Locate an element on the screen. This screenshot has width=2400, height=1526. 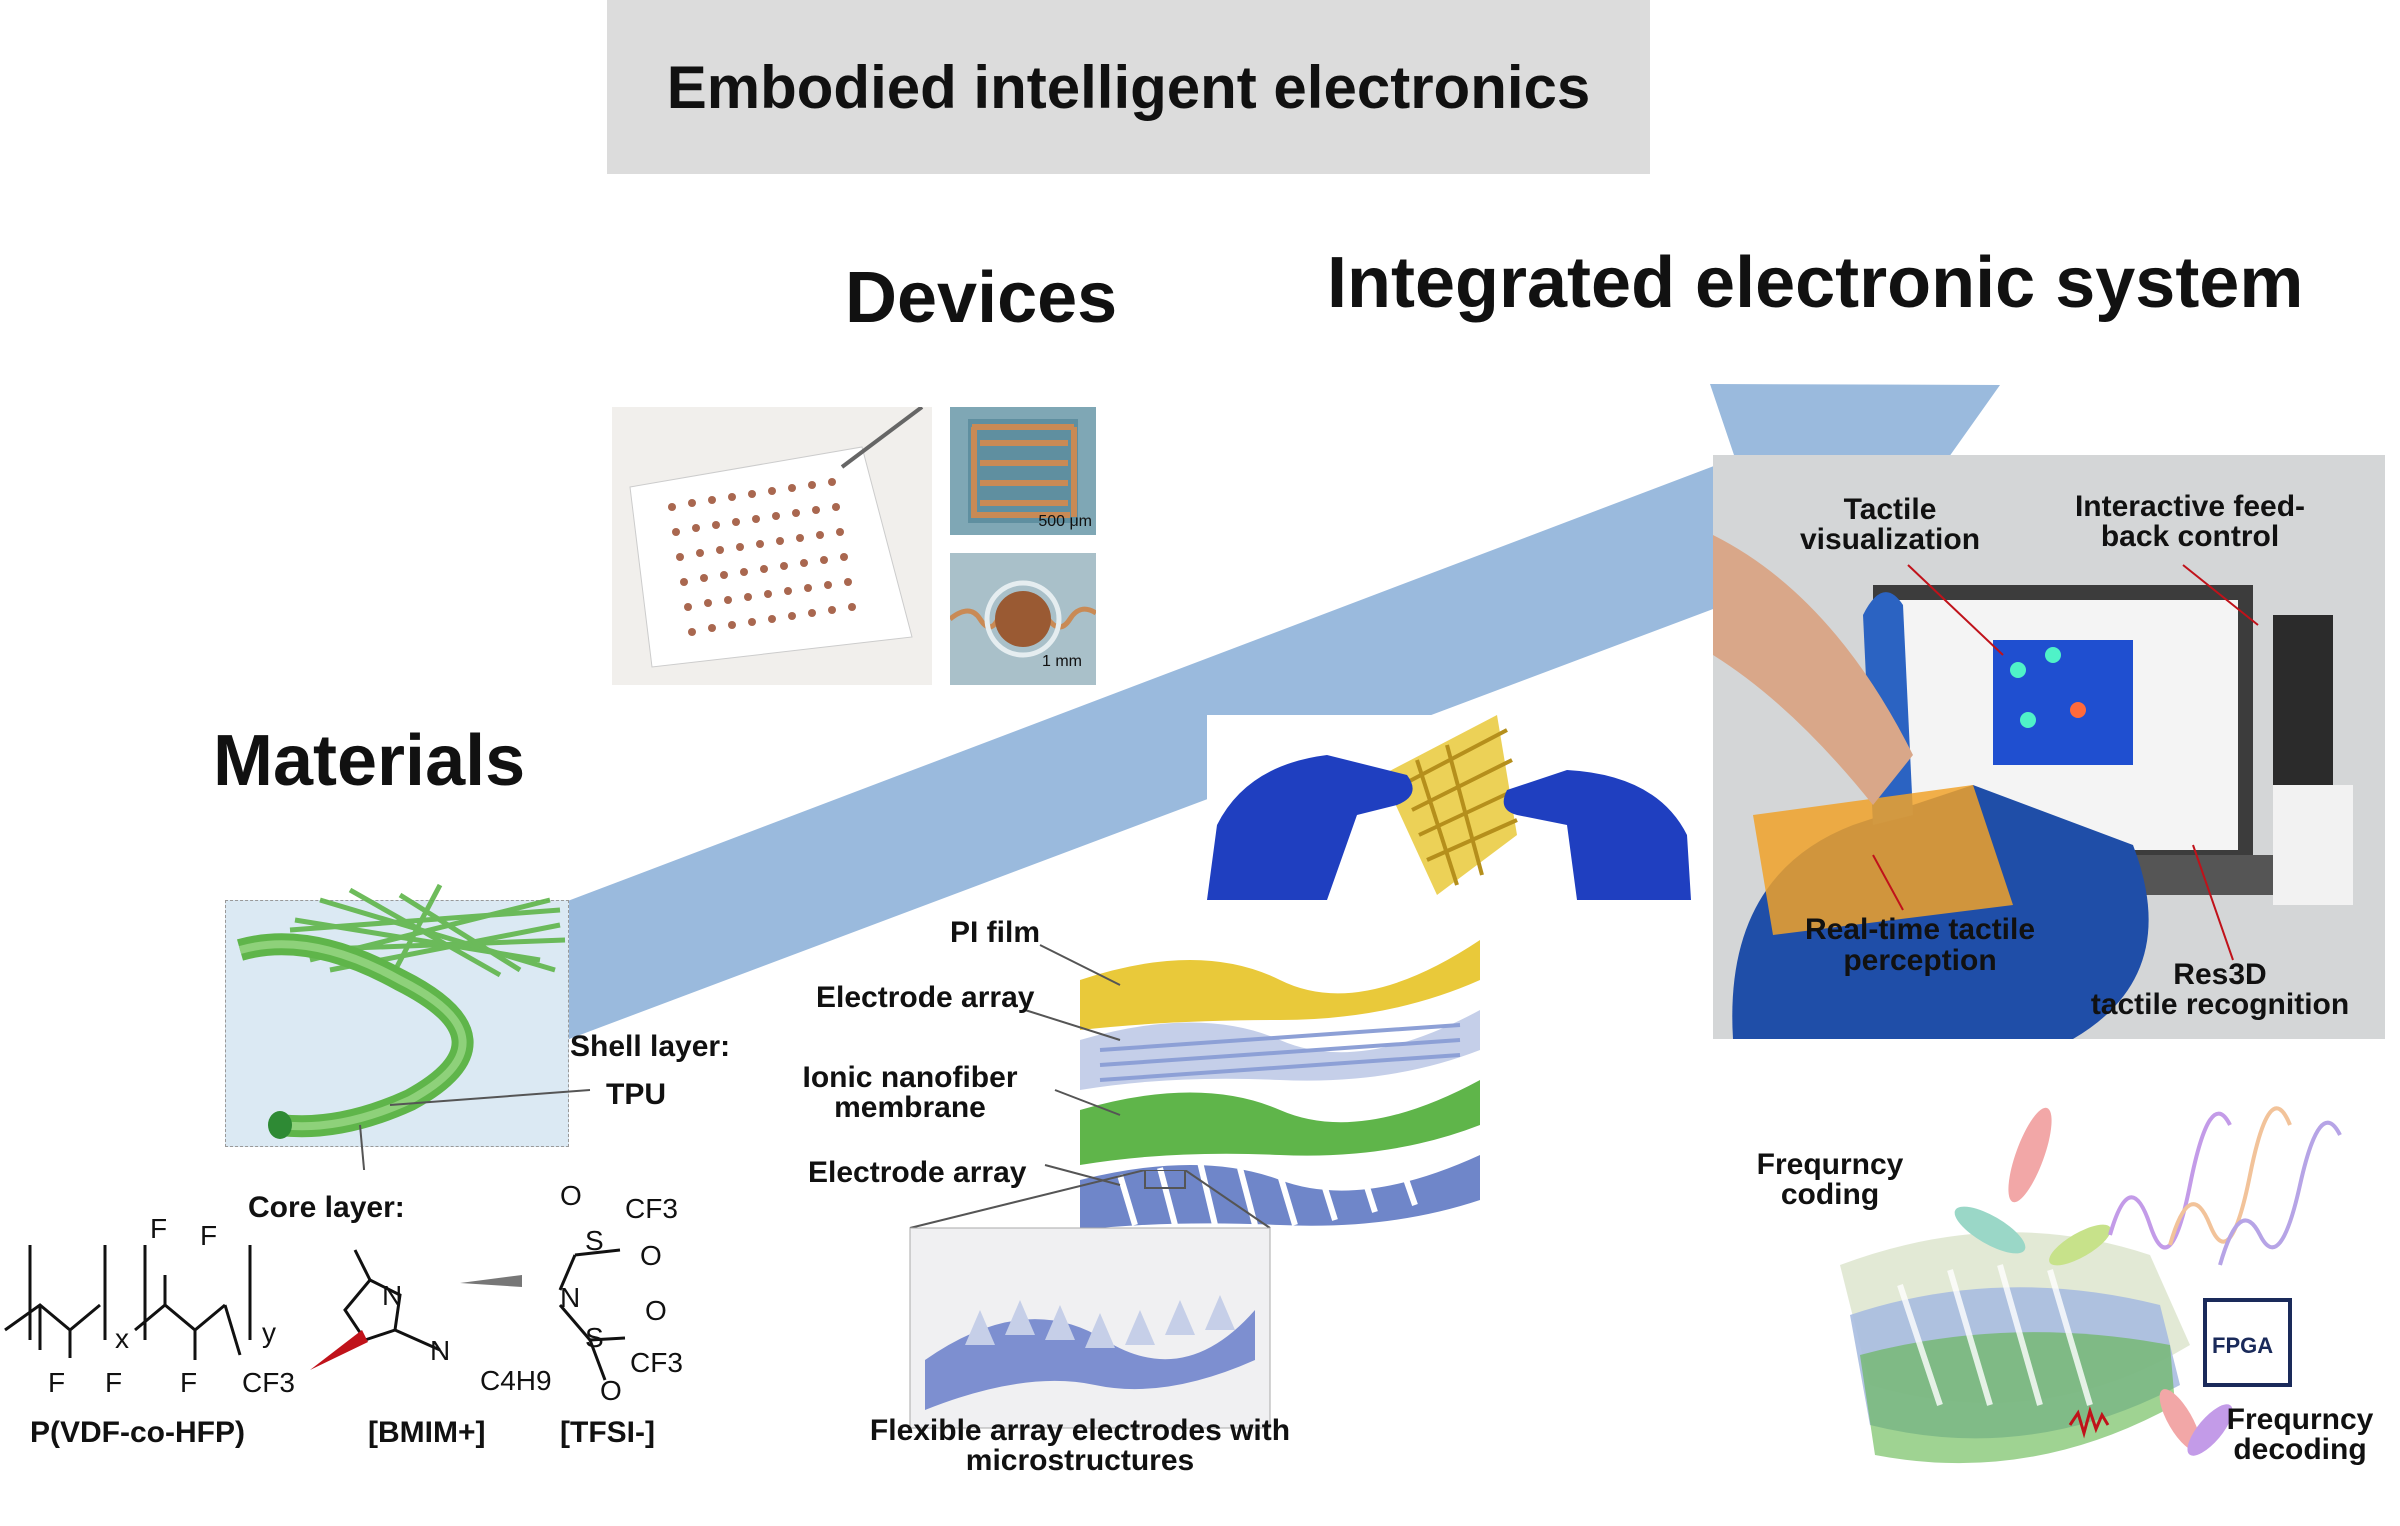
chem-c4h9: C4H9 is located at coordinates (516, 1380).